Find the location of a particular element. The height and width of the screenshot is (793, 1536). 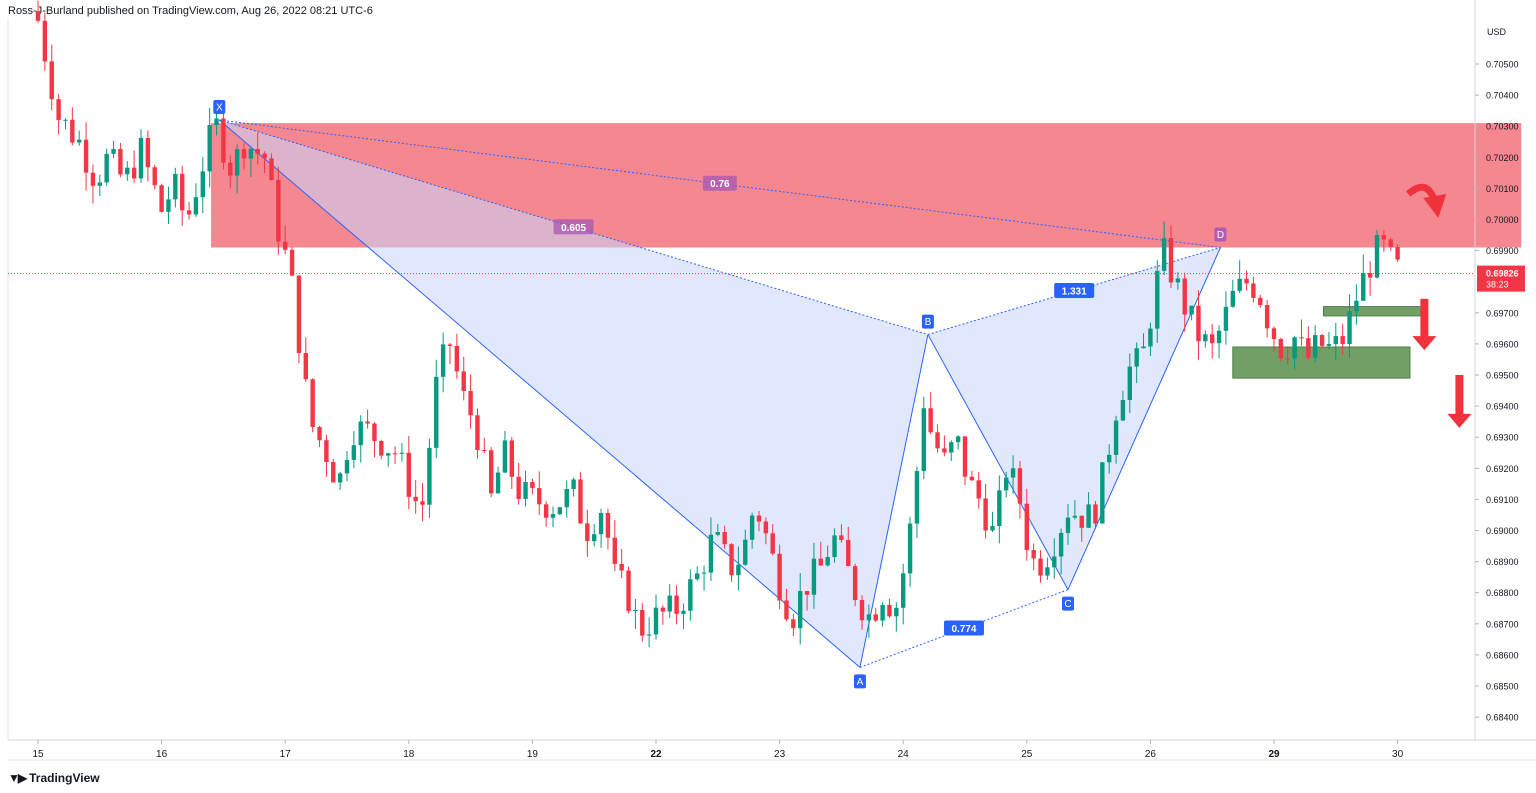

x-tick-label-5: 22 is located at coordinates (656, 754).